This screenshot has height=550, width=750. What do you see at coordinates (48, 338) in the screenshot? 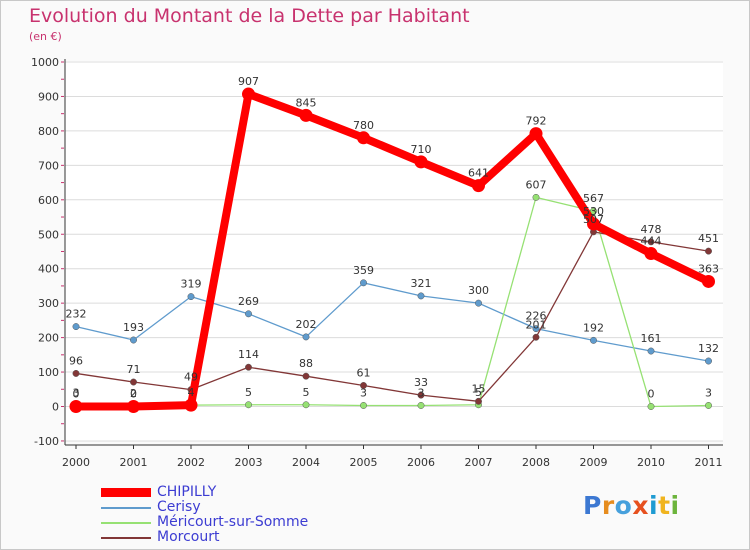
I see `y-tick-label: 200` at bounding box center [48, 338].